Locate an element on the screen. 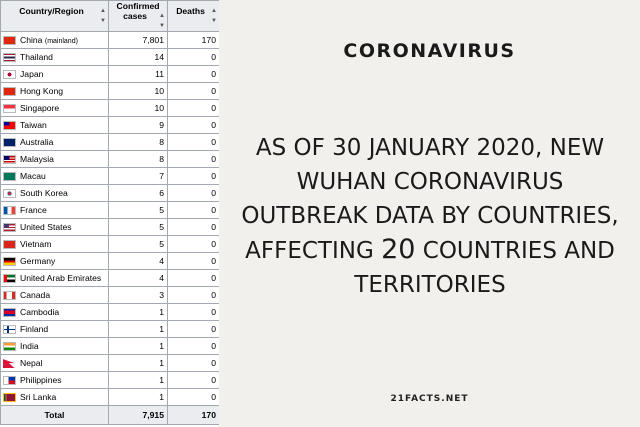  table-row: India 1 0 is located at coordinates (109, 346).